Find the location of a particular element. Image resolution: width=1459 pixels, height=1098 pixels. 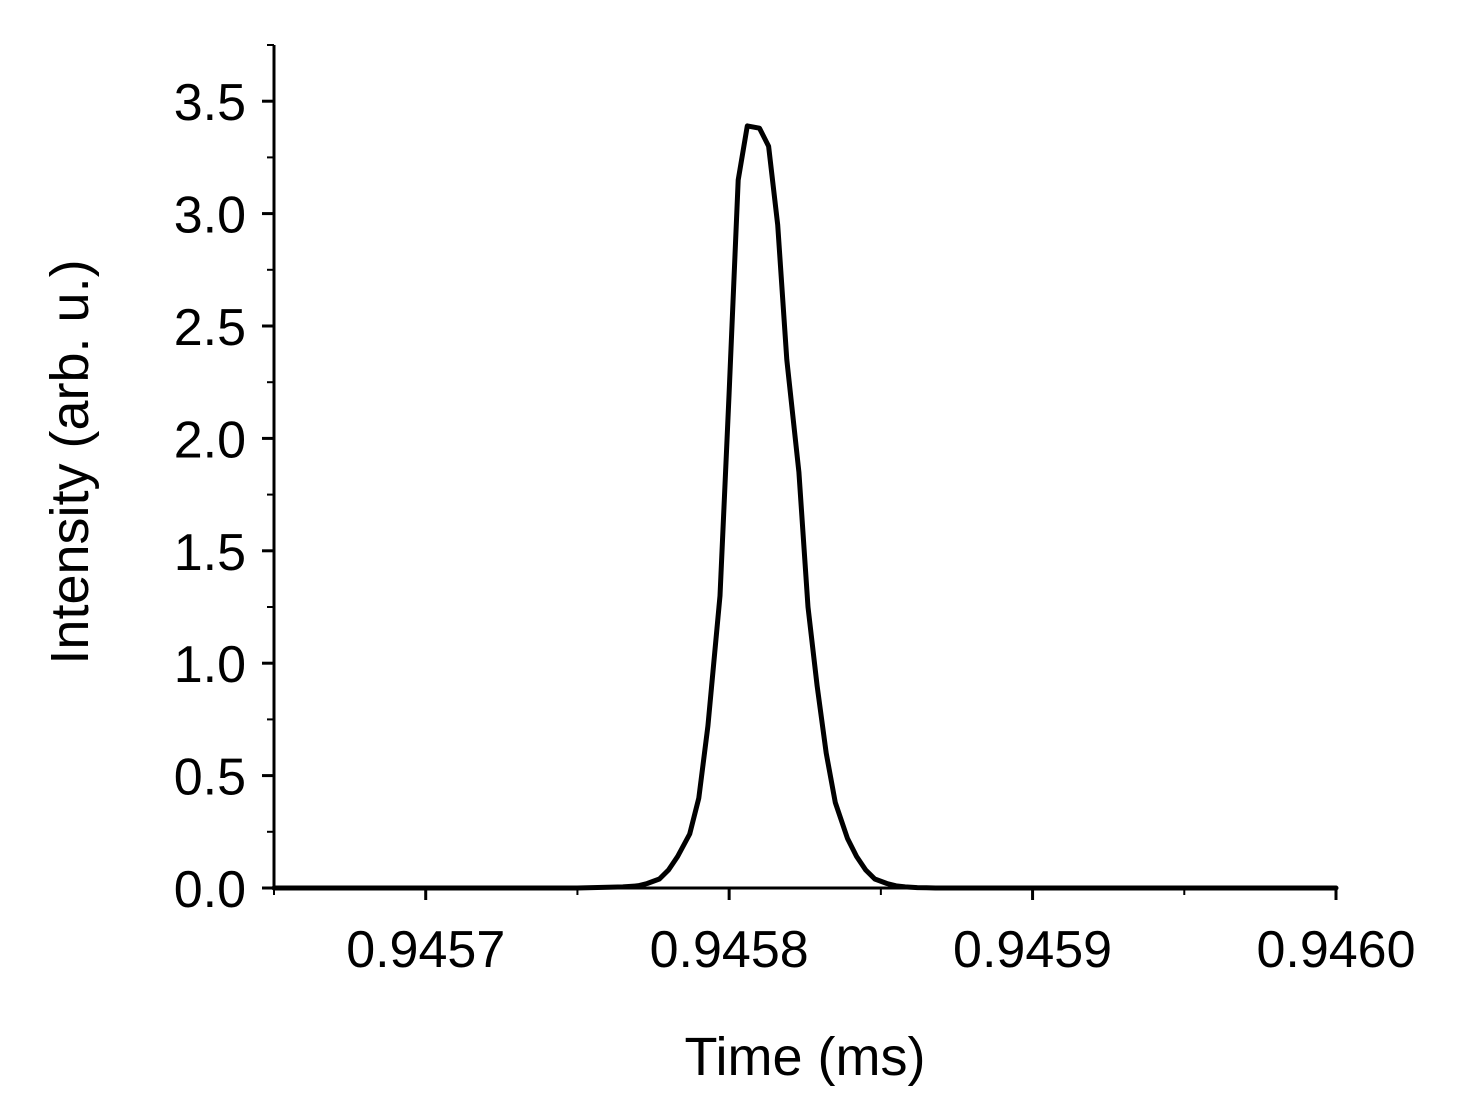

x-tick-label: 0.9460 is located at coordinates (1335, 950).